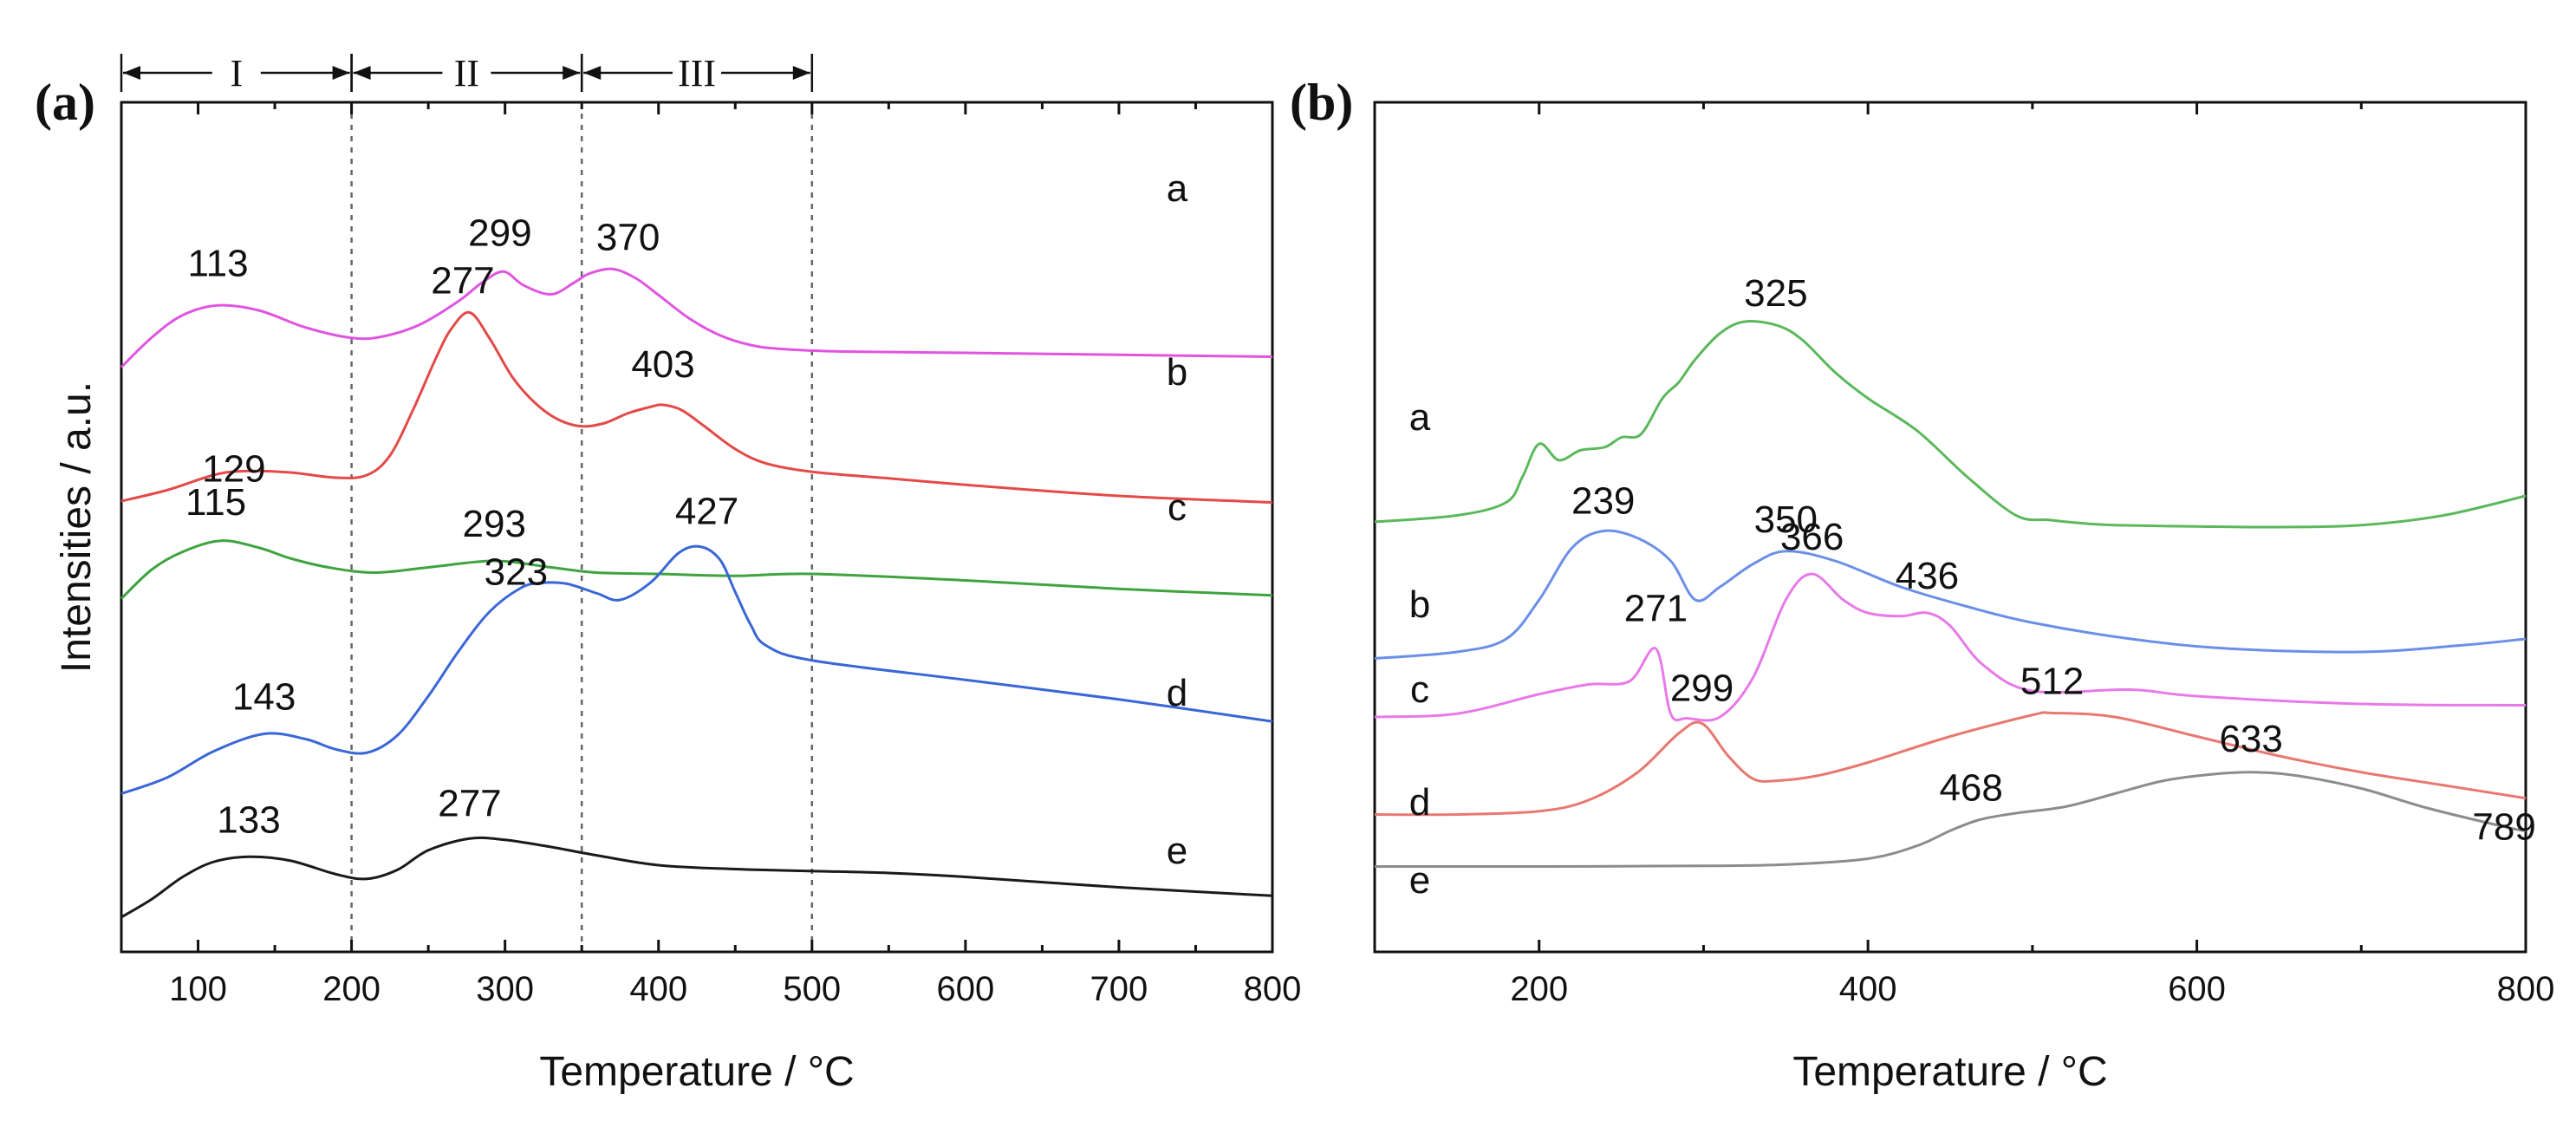 This screenshot has width=2576, height=1127. What do you see at coordinates (628, 237) in the screenshot?
I see `peak-label: 370` at bounding box center [628, 237].